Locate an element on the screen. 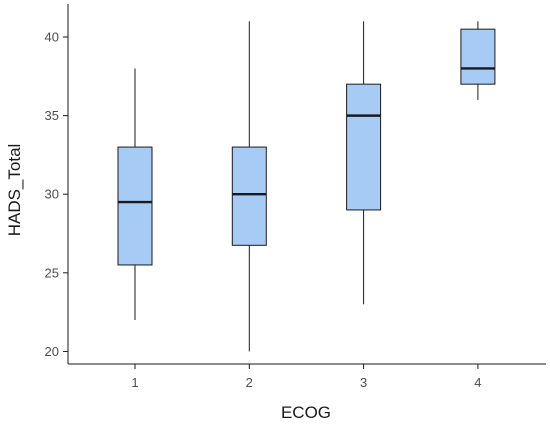 Image resolution: width=550 pixels, height=425 pixels. x-axis-title: ECOG is located at coordinates (306, 412).